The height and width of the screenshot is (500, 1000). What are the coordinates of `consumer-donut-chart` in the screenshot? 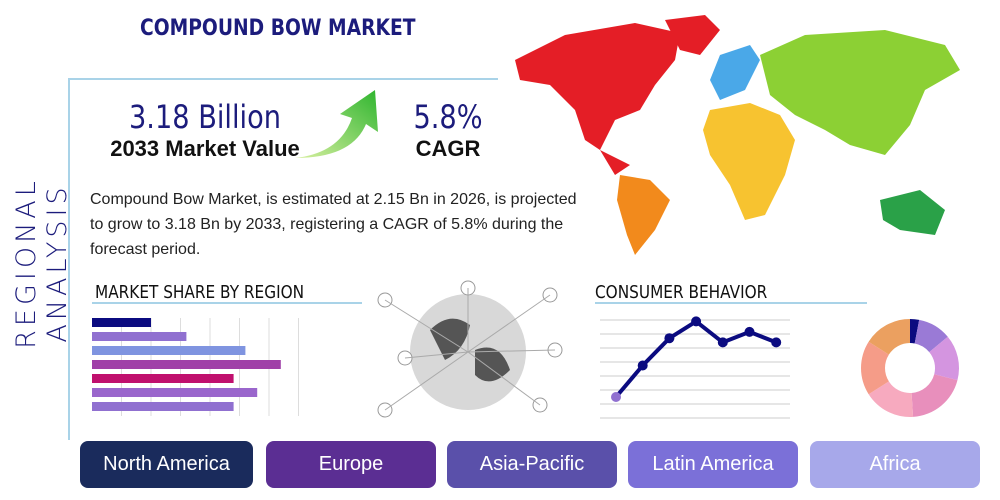 It's located at (910, 368).